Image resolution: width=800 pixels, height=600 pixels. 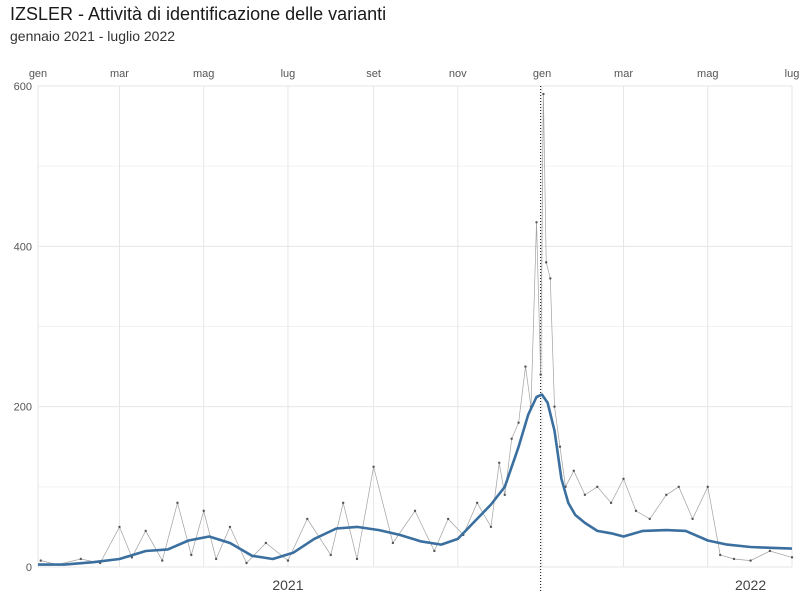 What do you see at coordinates (23, 408) in the screenshot?
I see `y-tick-label: 200` at bounding box center [23, 408].